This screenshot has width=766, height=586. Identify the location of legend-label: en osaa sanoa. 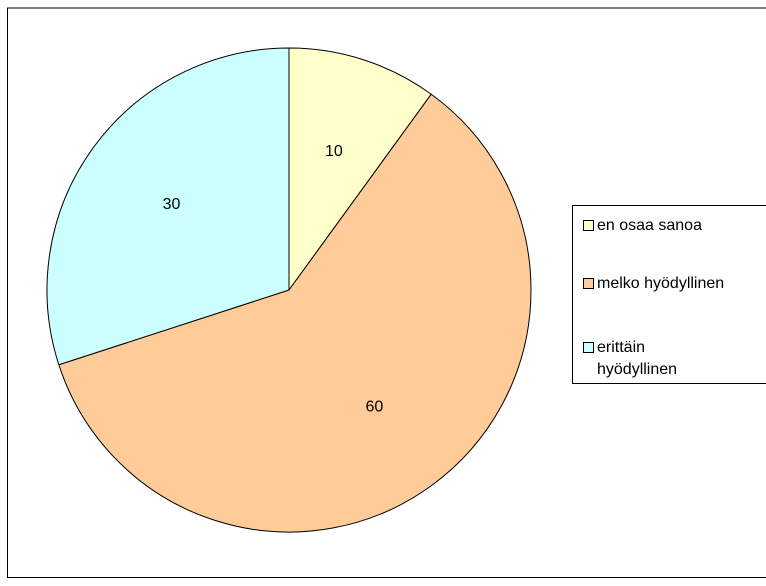
(649, 225).